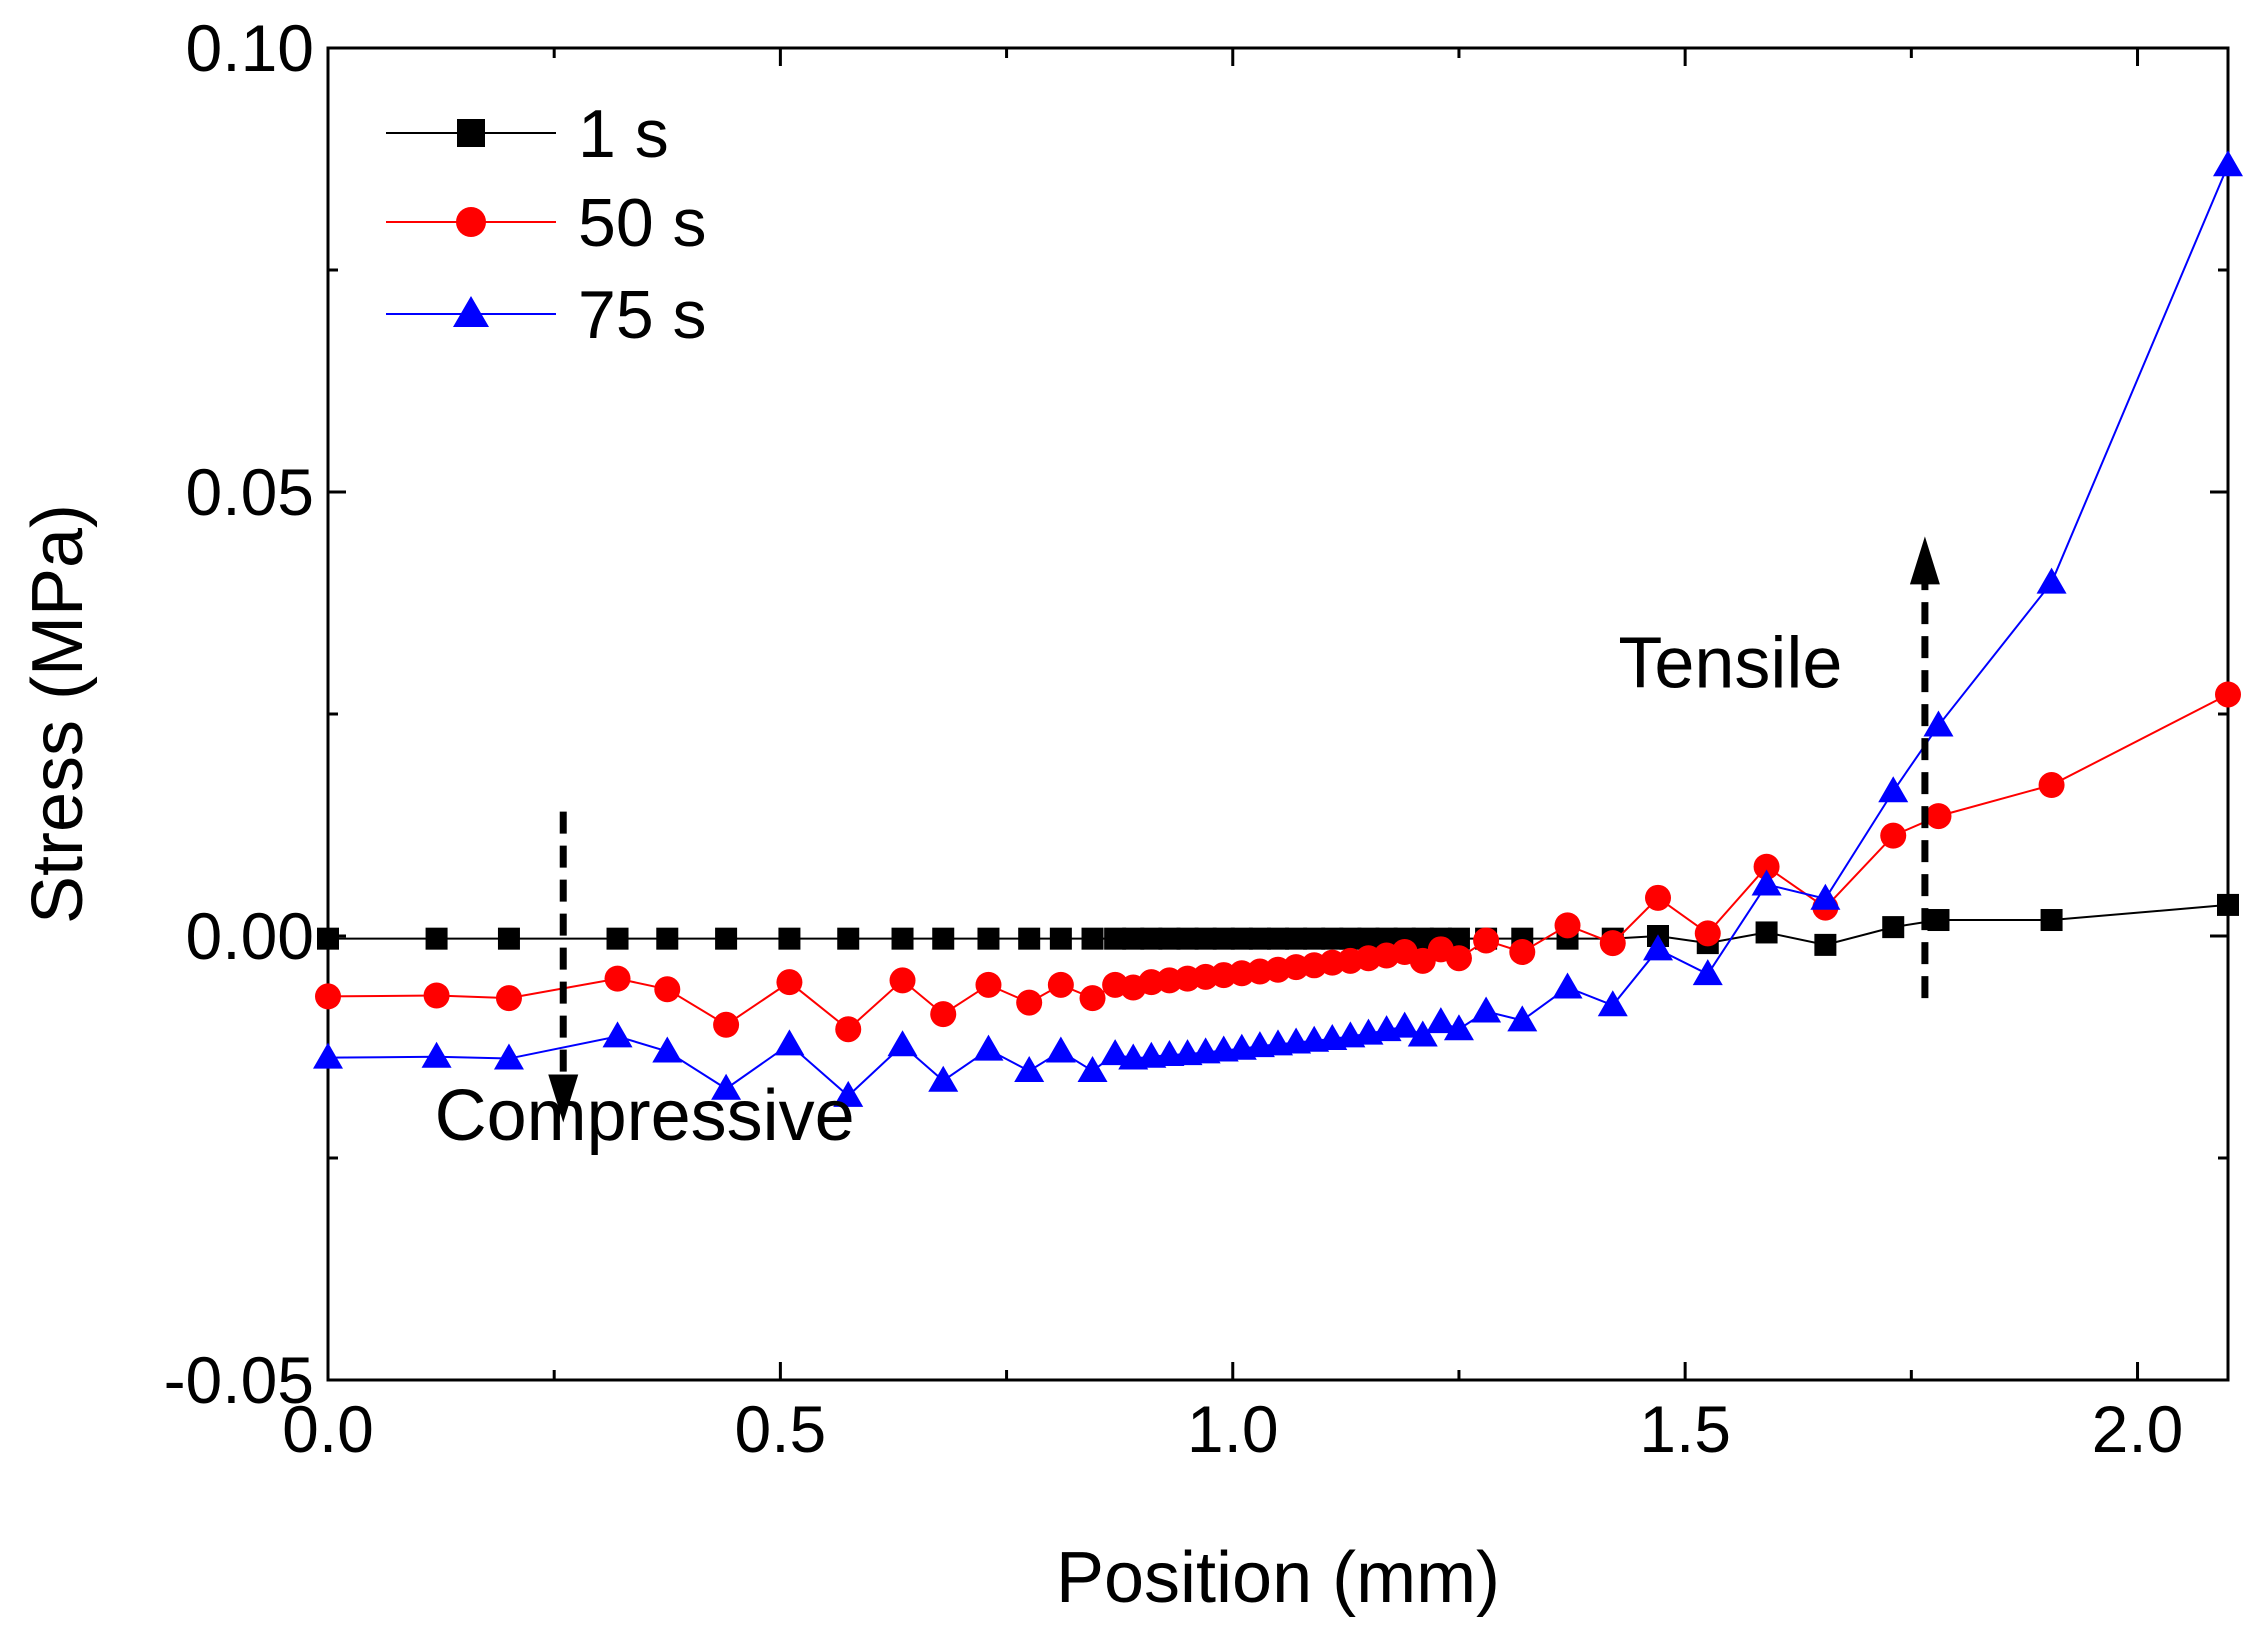  Describe the element at coordinates (1730, 663) in the screenshot. I see `annotation-label-tensile: Tensile` at that location.